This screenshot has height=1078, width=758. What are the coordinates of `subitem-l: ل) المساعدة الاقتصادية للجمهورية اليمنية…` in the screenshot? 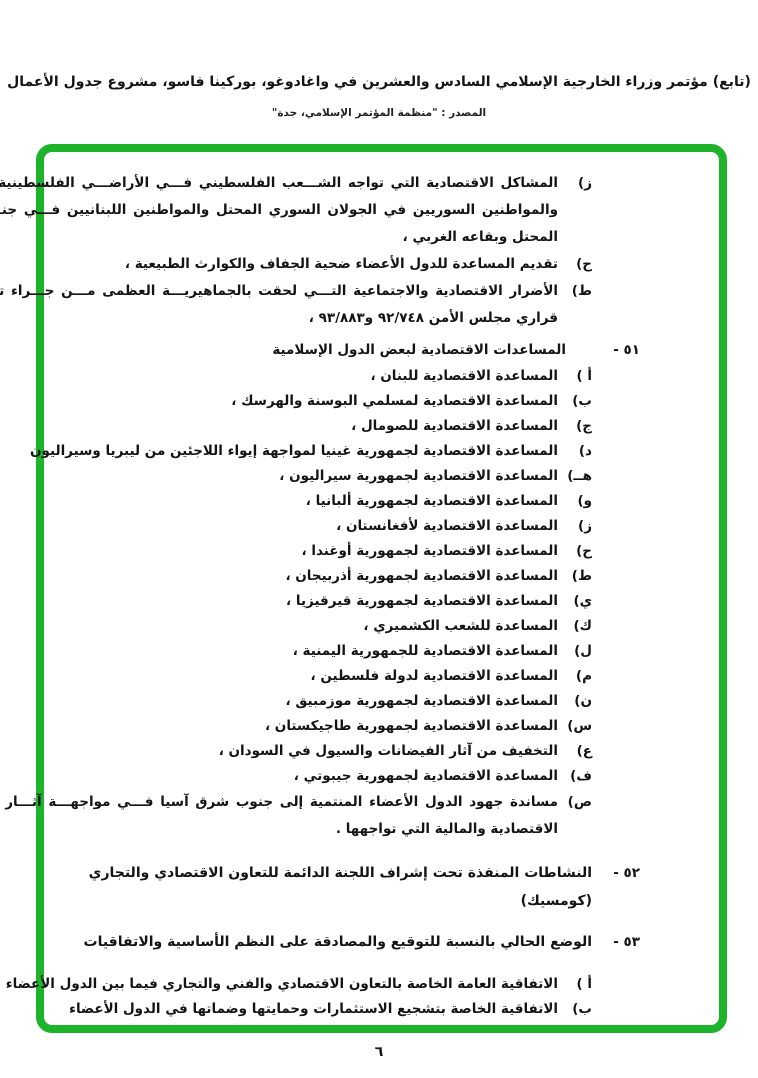 It's located at (381, 651).